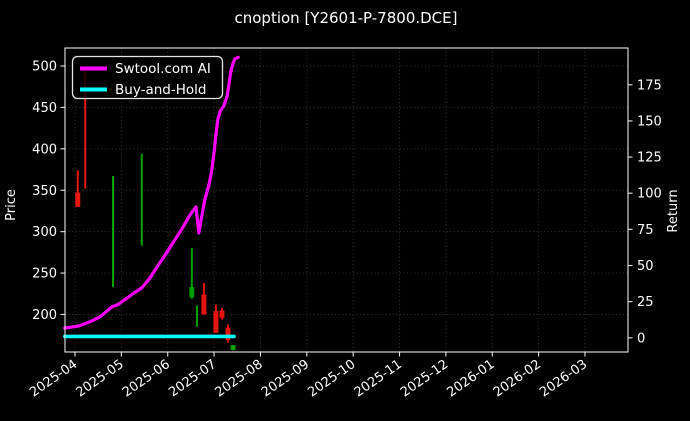 The width and height of the screenshot is (690, 421). I want to click on return-tick-label: 100, so click(649, 194).